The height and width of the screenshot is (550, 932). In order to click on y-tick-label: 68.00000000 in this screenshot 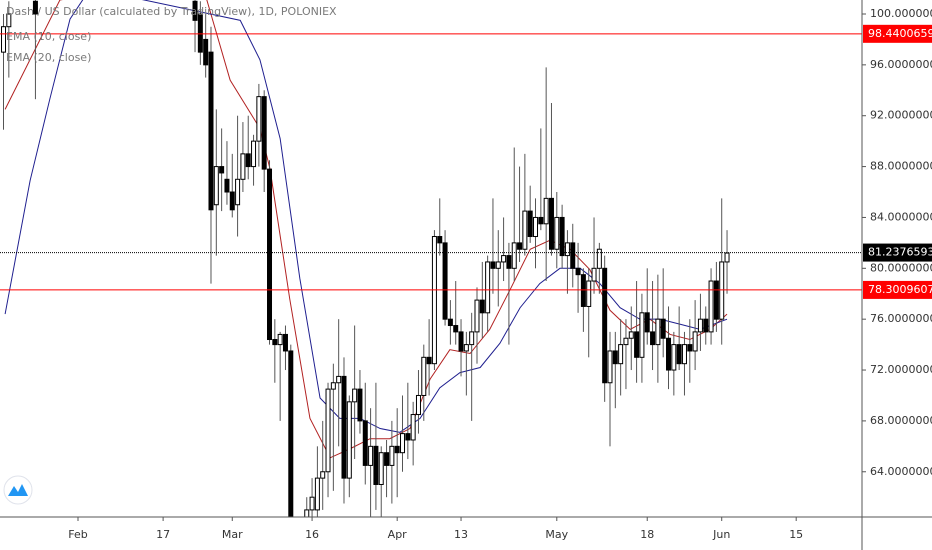, I will do `click(901, 420)`.